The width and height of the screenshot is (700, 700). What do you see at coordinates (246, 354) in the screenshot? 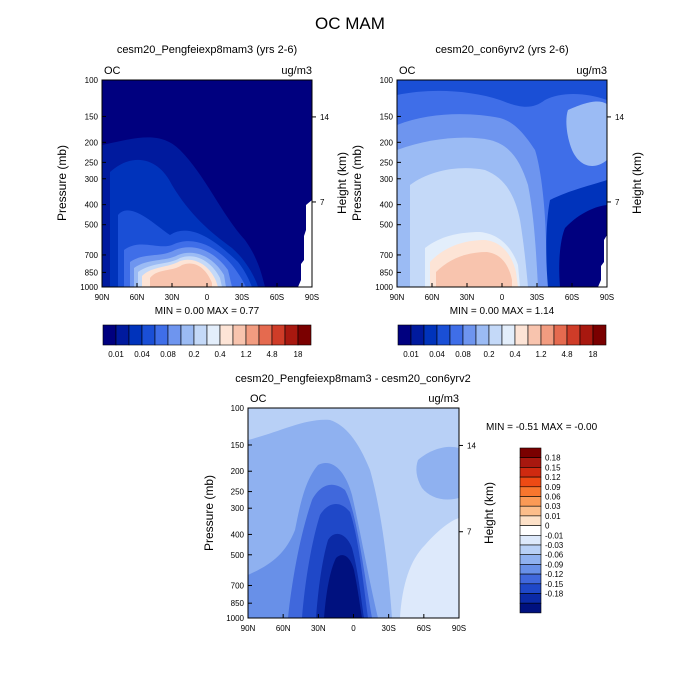
I see `colorbar-label: 1.2` at bounding box center [246, 354].